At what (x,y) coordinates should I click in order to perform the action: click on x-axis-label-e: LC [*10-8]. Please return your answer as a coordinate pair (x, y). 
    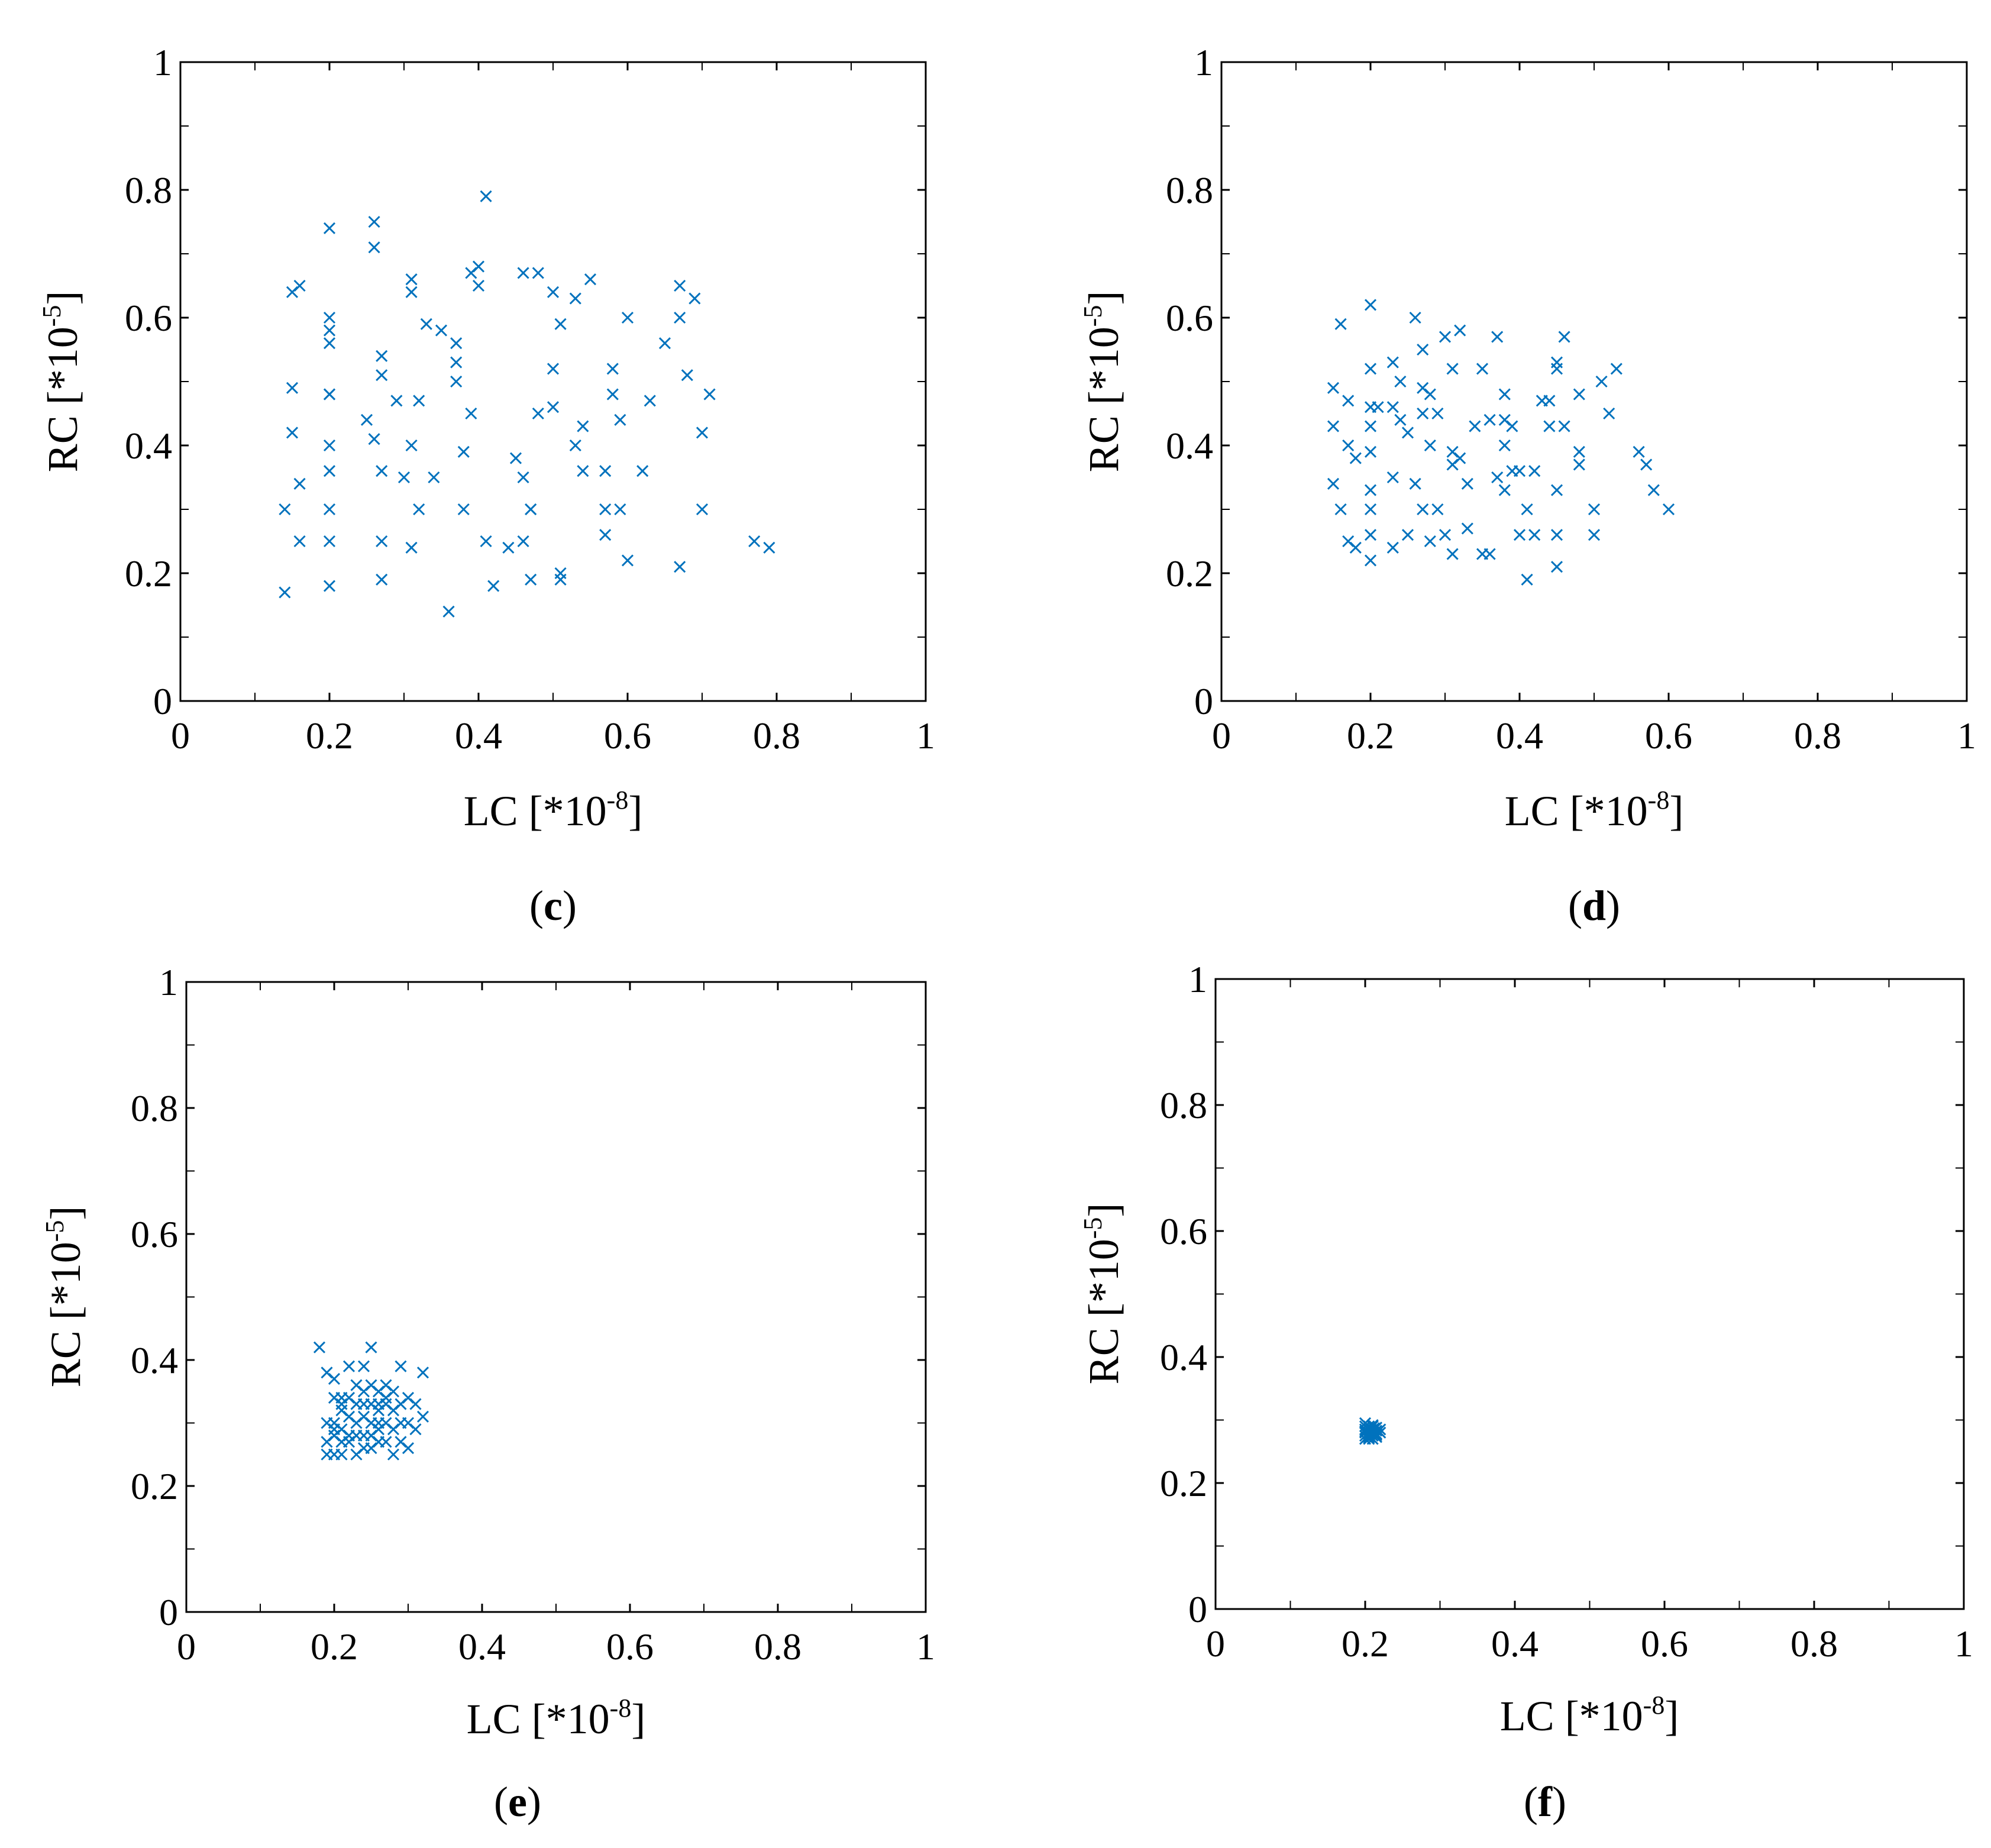
    Looking at the image, I should click on (556, 1718).